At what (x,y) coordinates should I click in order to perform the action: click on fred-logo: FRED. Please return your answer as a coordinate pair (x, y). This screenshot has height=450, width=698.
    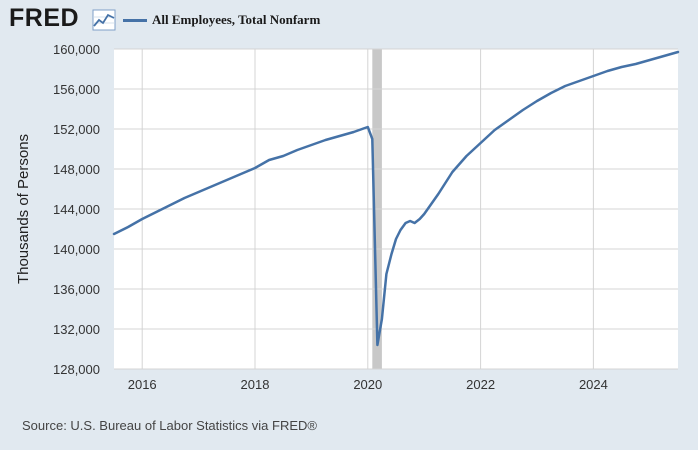
    Looking at the image, I should click on (44, 18).